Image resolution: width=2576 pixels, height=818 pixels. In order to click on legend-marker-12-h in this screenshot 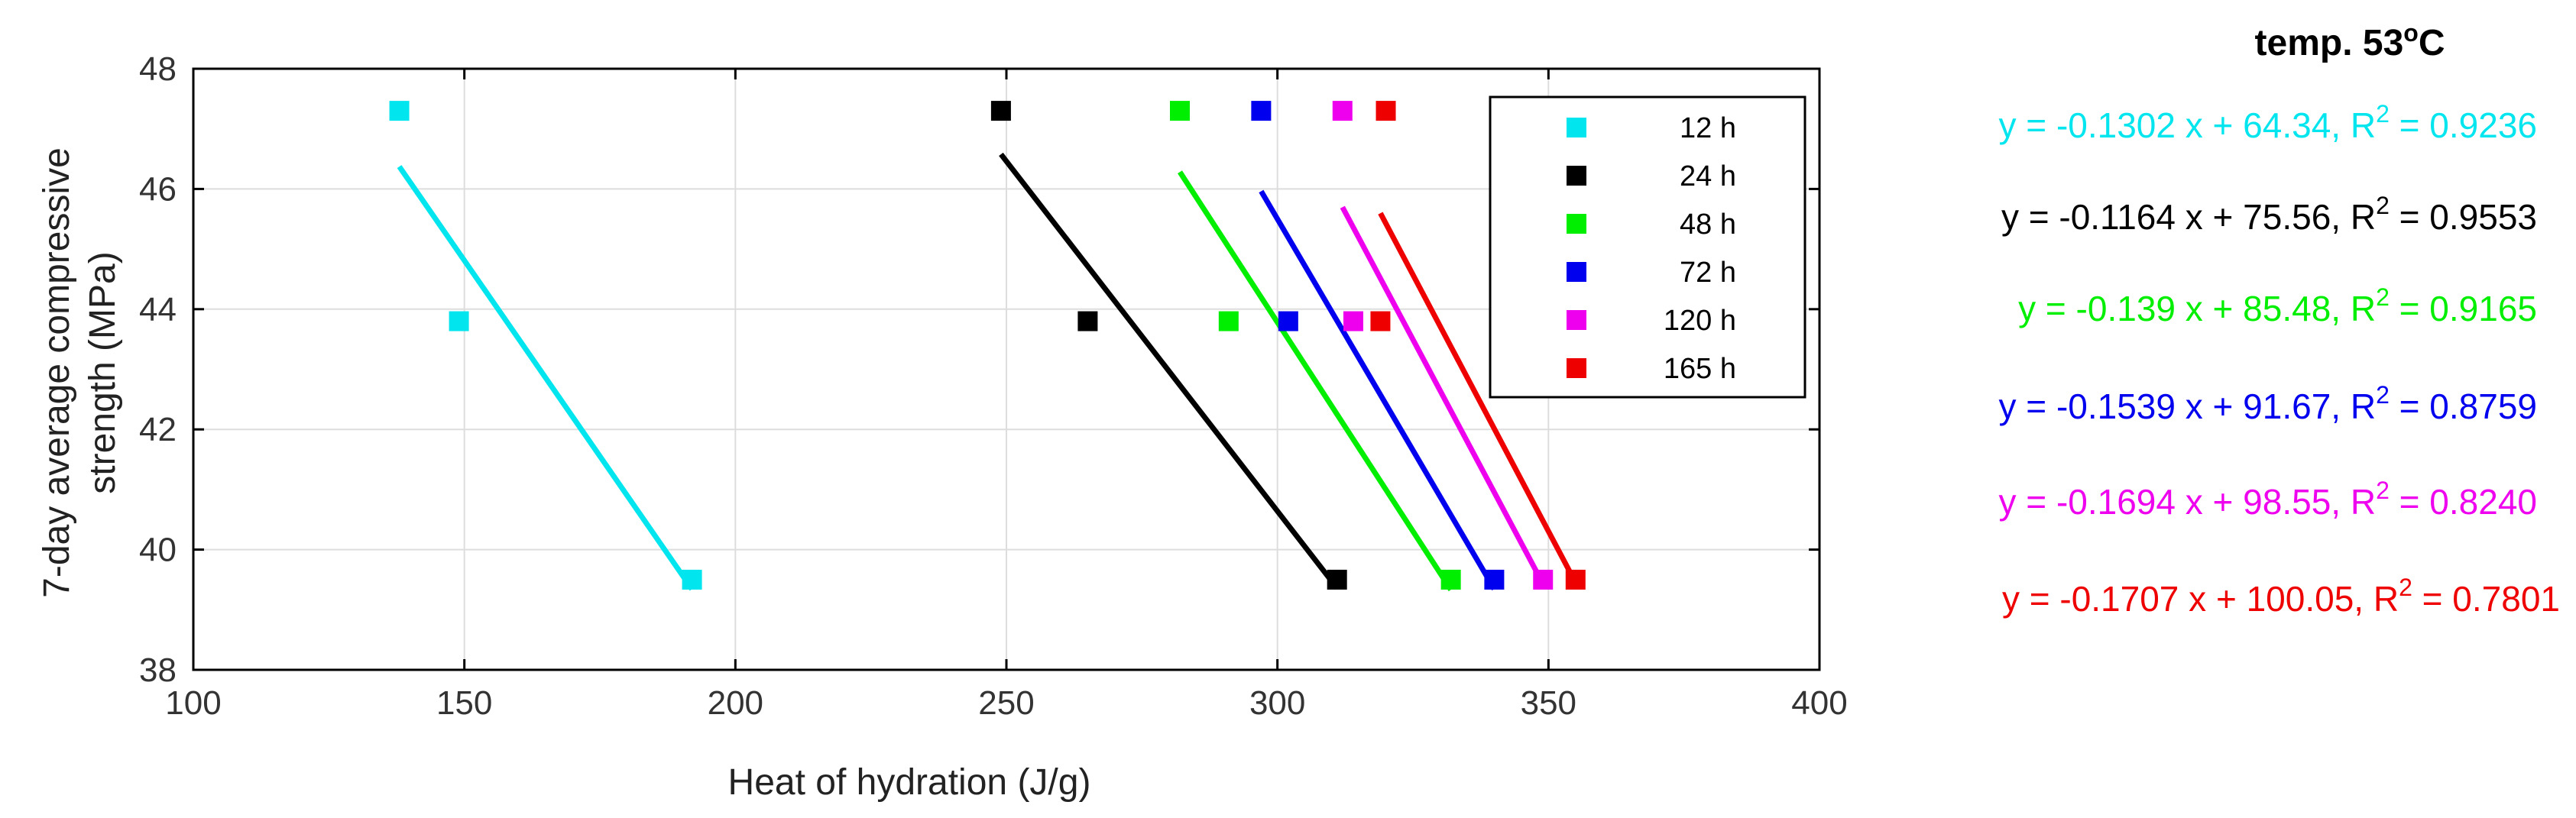, I will do `click(1577, 127)`.